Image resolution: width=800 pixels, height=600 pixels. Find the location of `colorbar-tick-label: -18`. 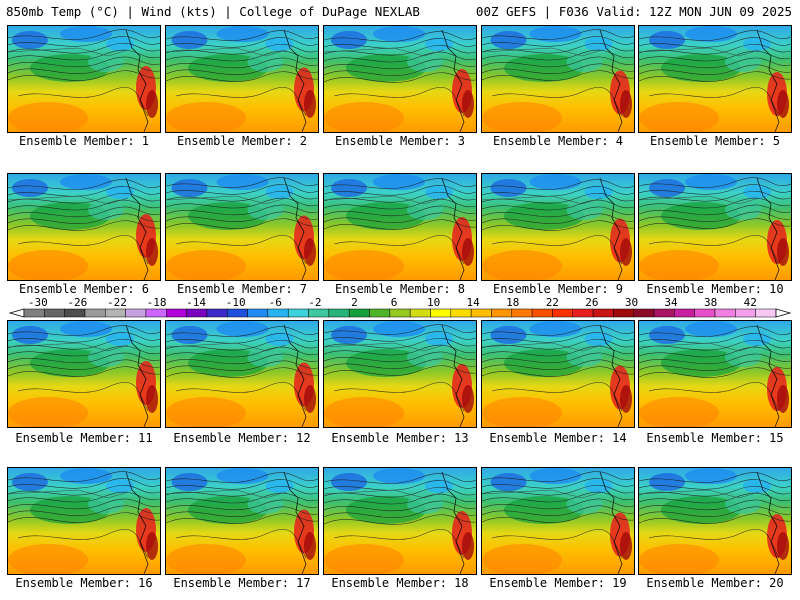

colorbar-tick-label: -18 is located at coordinates (157, 302).